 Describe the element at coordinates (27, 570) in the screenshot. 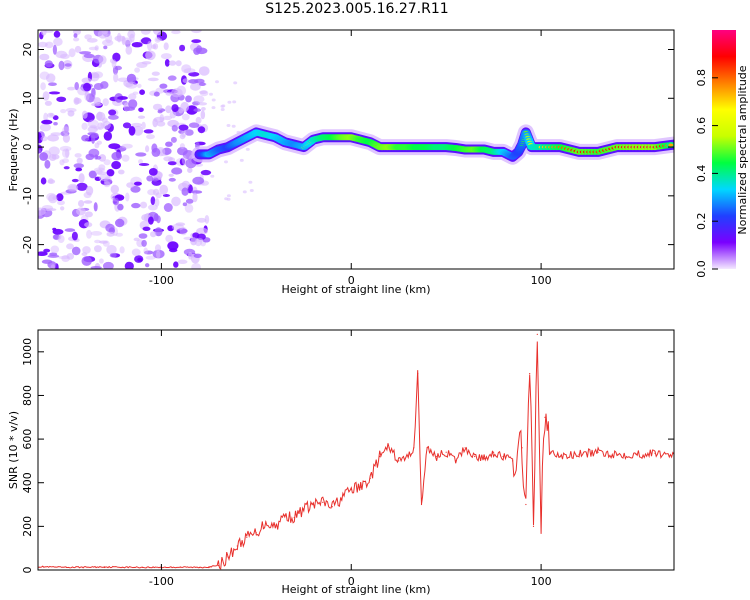

I see `y-tick-label: 0` at that location.